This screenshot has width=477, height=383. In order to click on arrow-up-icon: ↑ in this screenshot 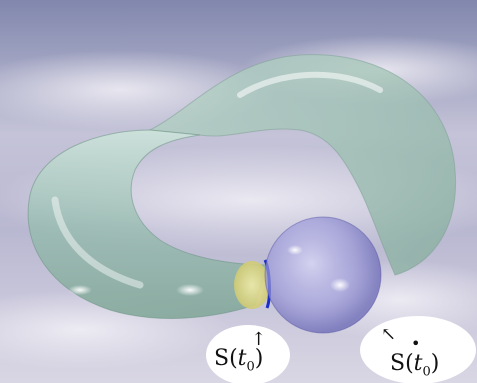, I will do `click(259, 339)`.